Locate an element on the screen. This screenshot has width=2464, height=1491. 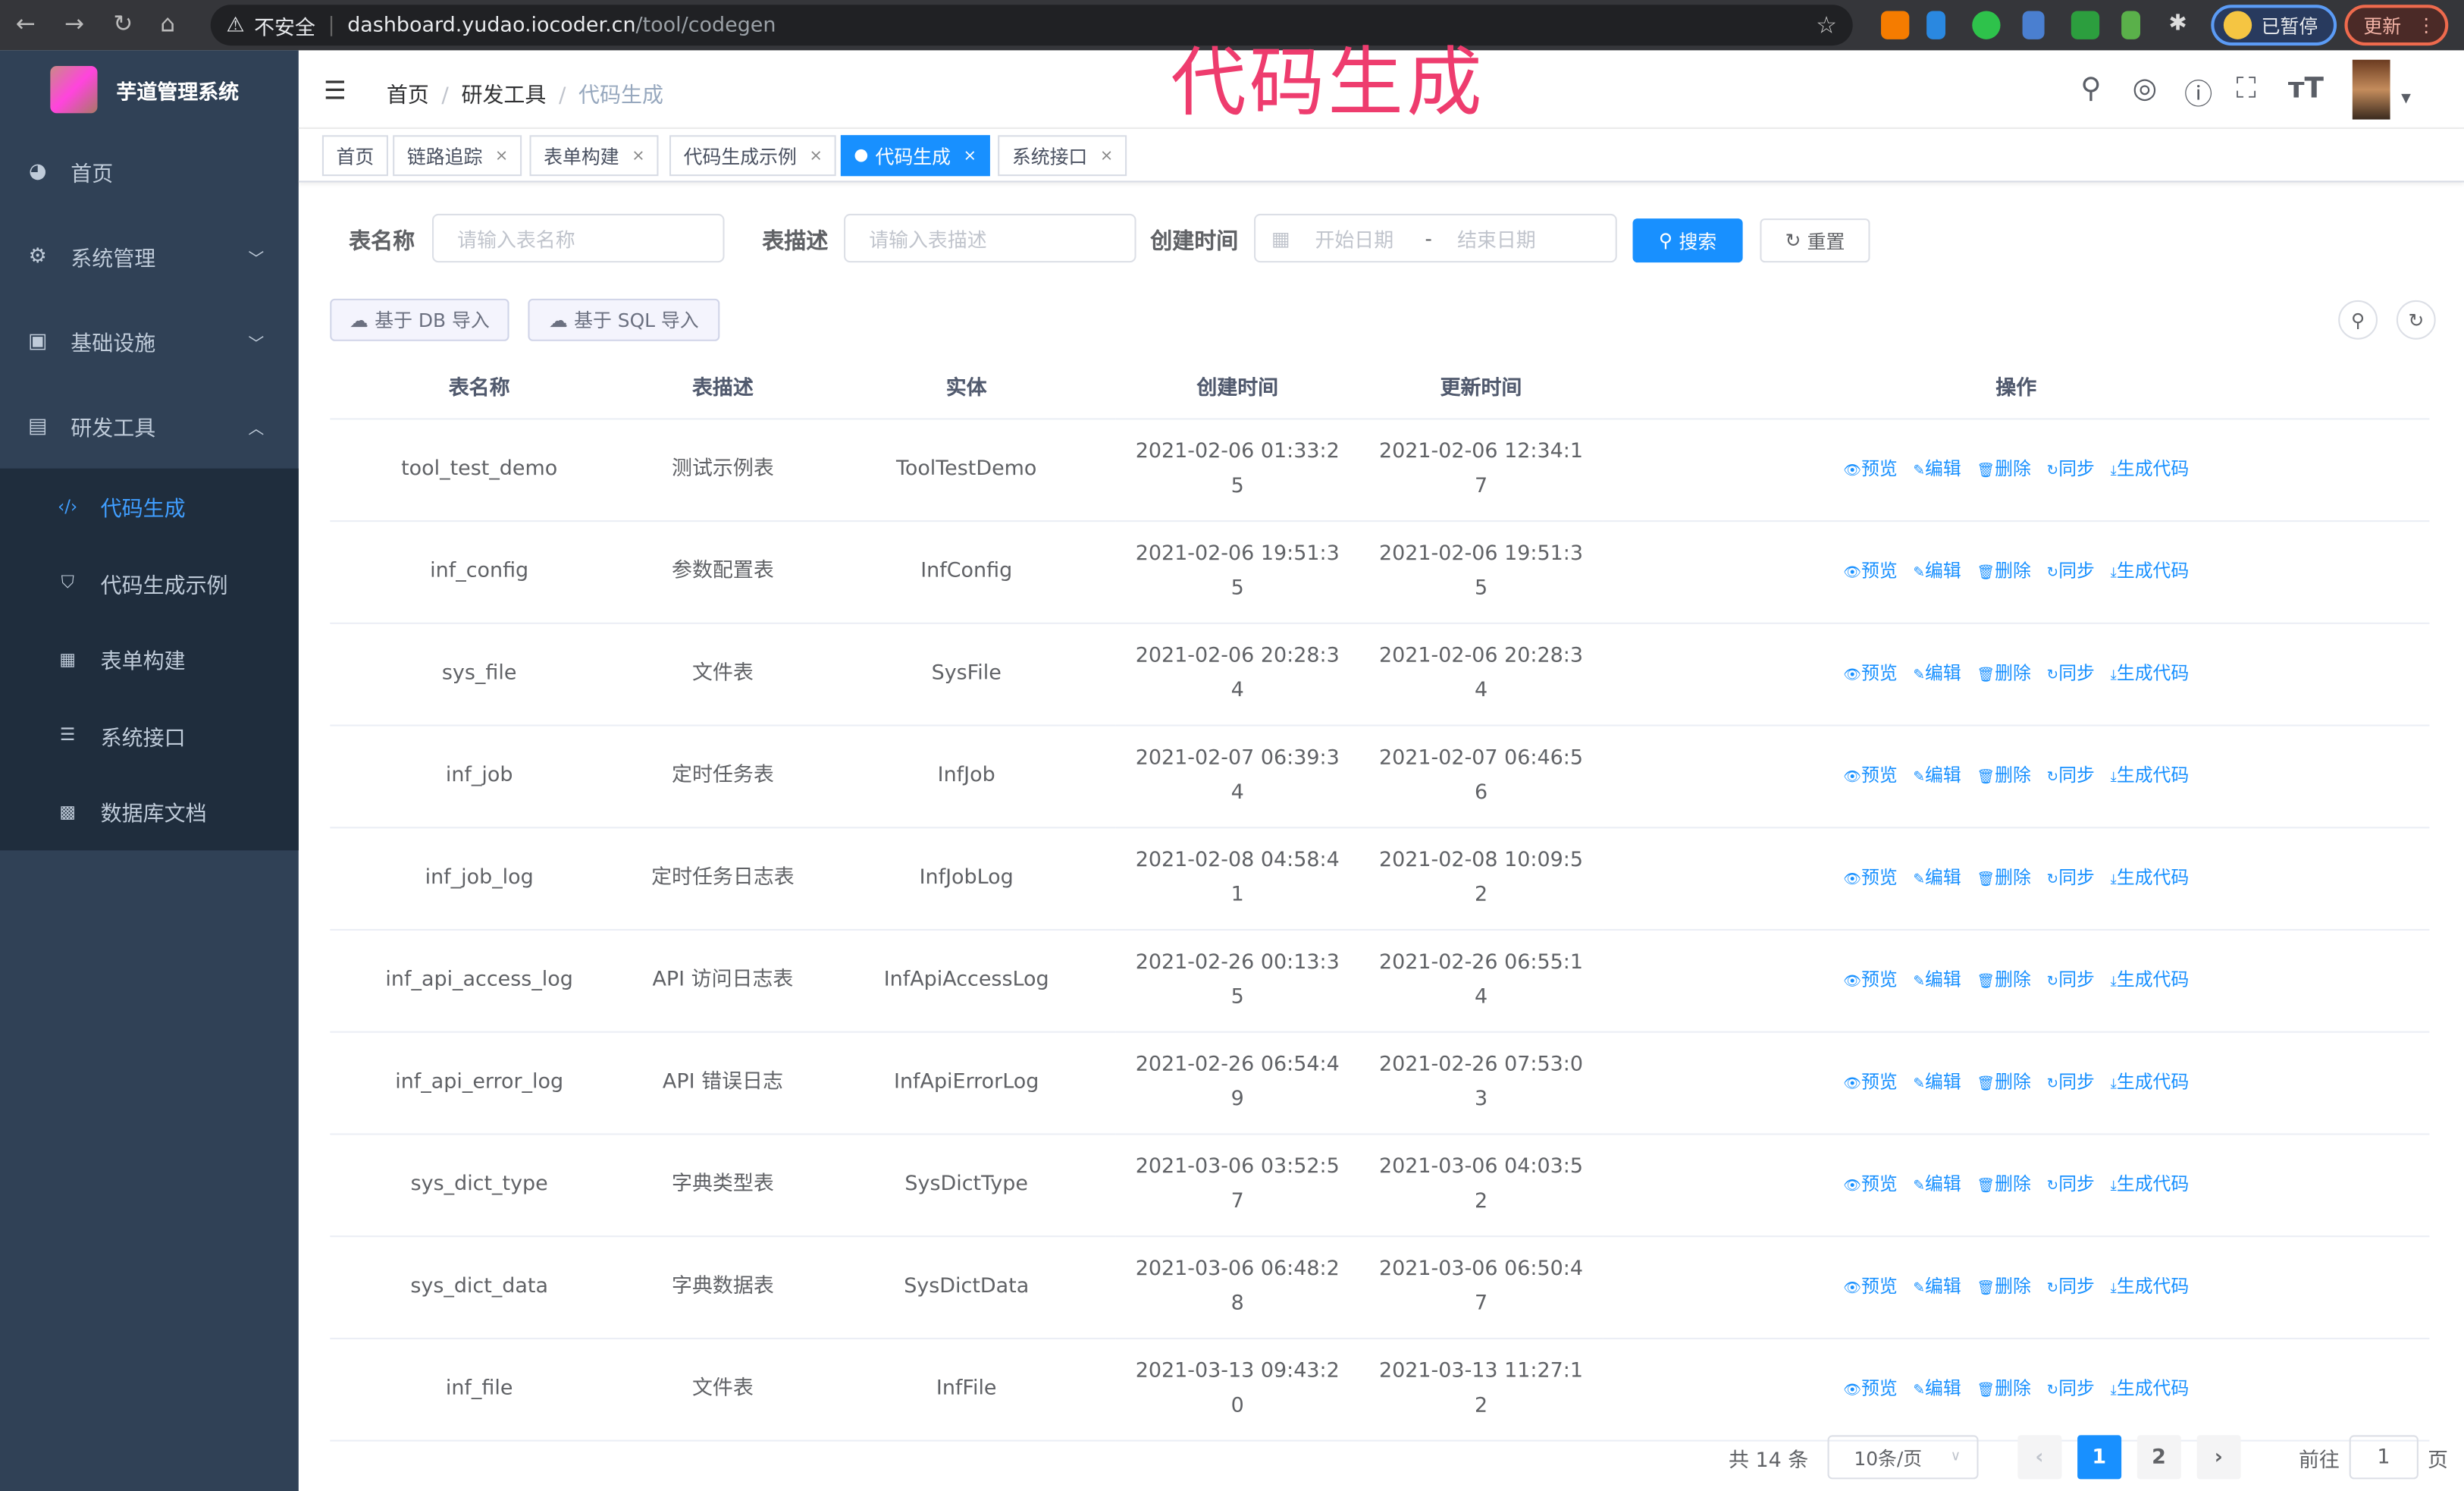
profile-paused-button: 已暂停 is located at coordinates (2274, 25).